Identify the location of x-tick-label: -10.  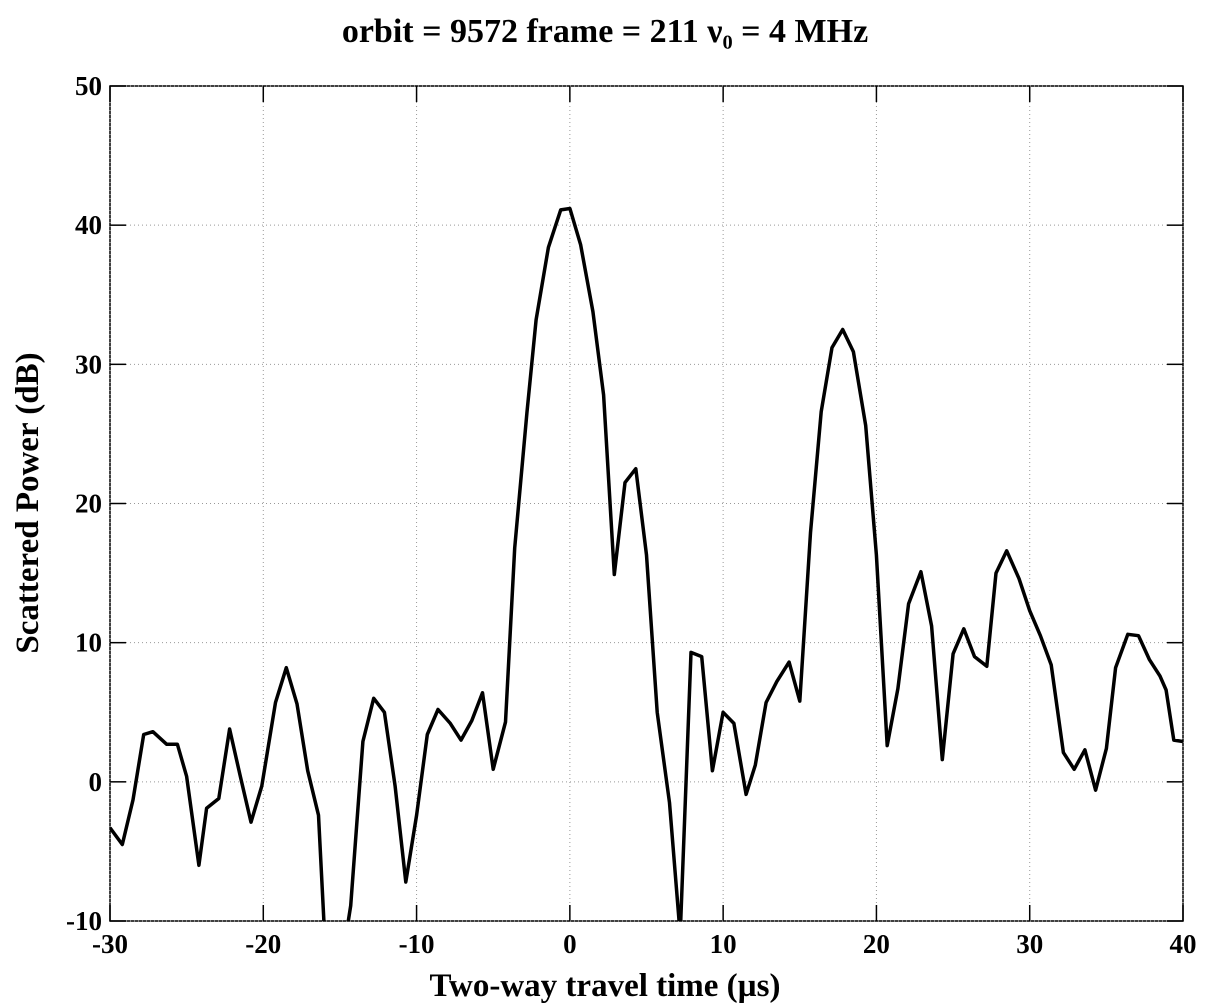
(417, 944).